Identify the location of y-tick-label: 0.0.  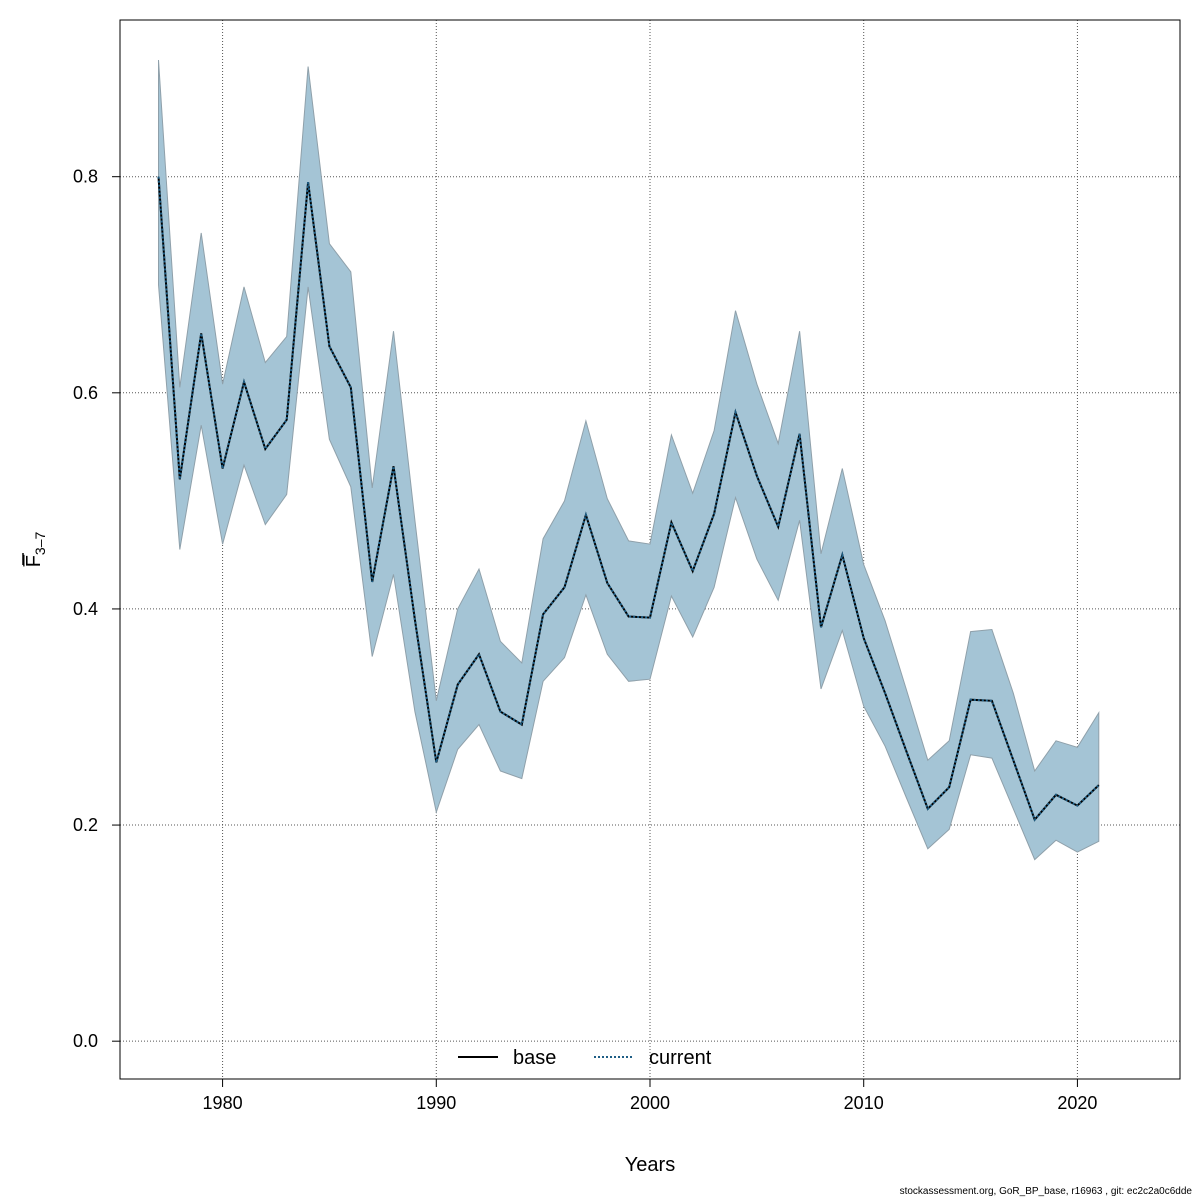
(85, 1041).